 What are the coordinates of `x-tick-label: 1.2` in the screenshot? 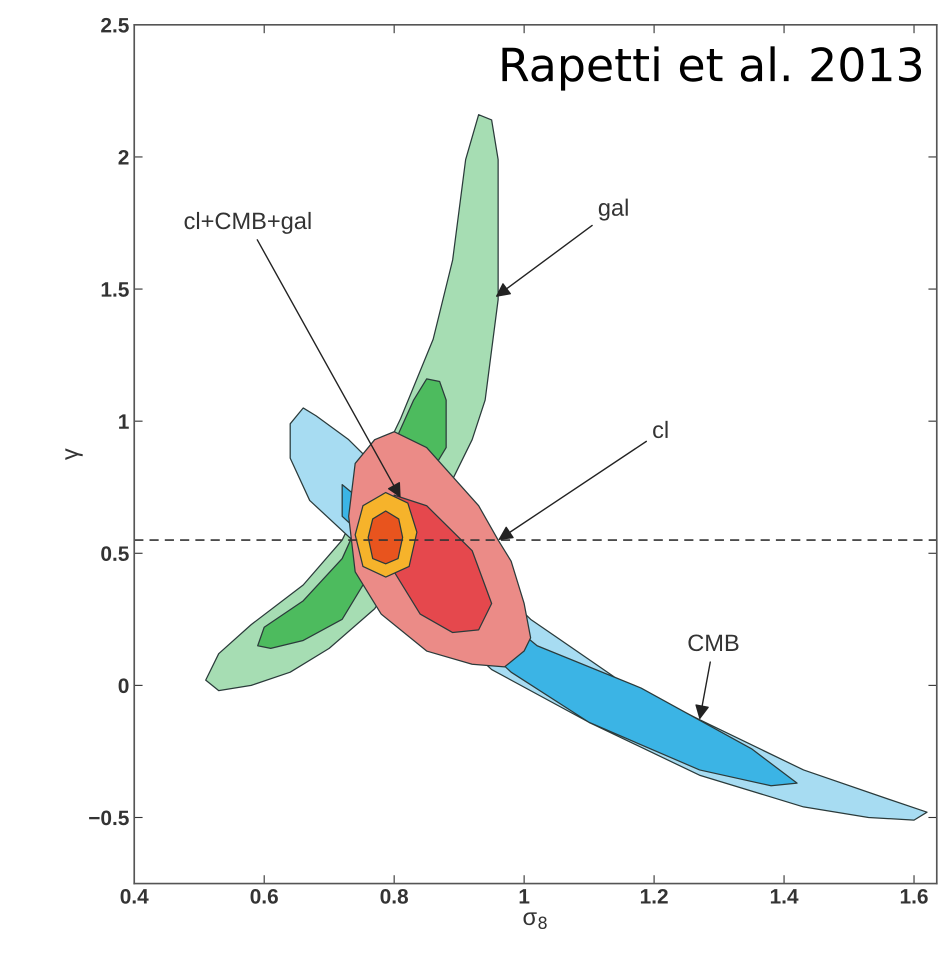 It's located at (654, 896).